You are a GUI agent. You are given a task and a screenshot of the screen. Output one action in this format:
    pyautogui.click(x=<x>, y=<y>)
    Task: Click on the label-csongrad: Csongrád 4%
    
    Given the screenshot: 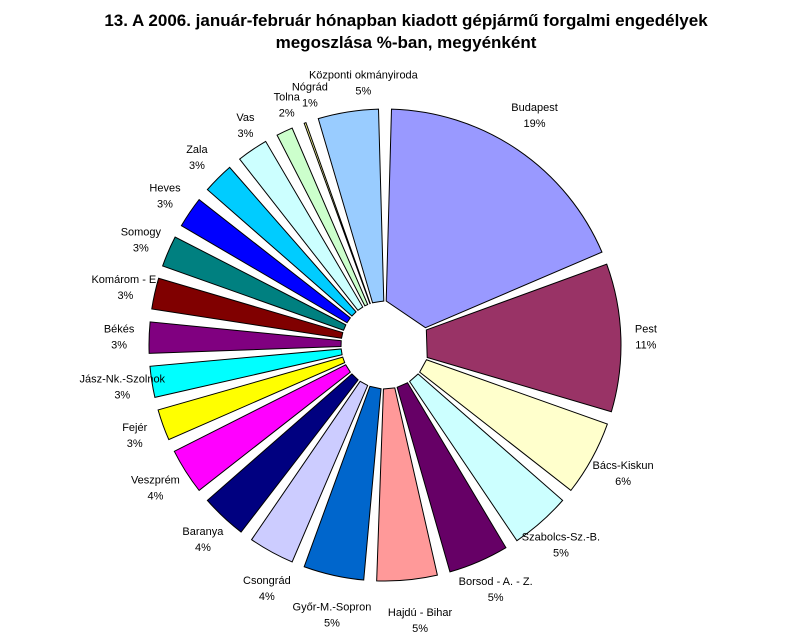 What is the action you would take?
    pyautogui.click(x=267, y=589)
    